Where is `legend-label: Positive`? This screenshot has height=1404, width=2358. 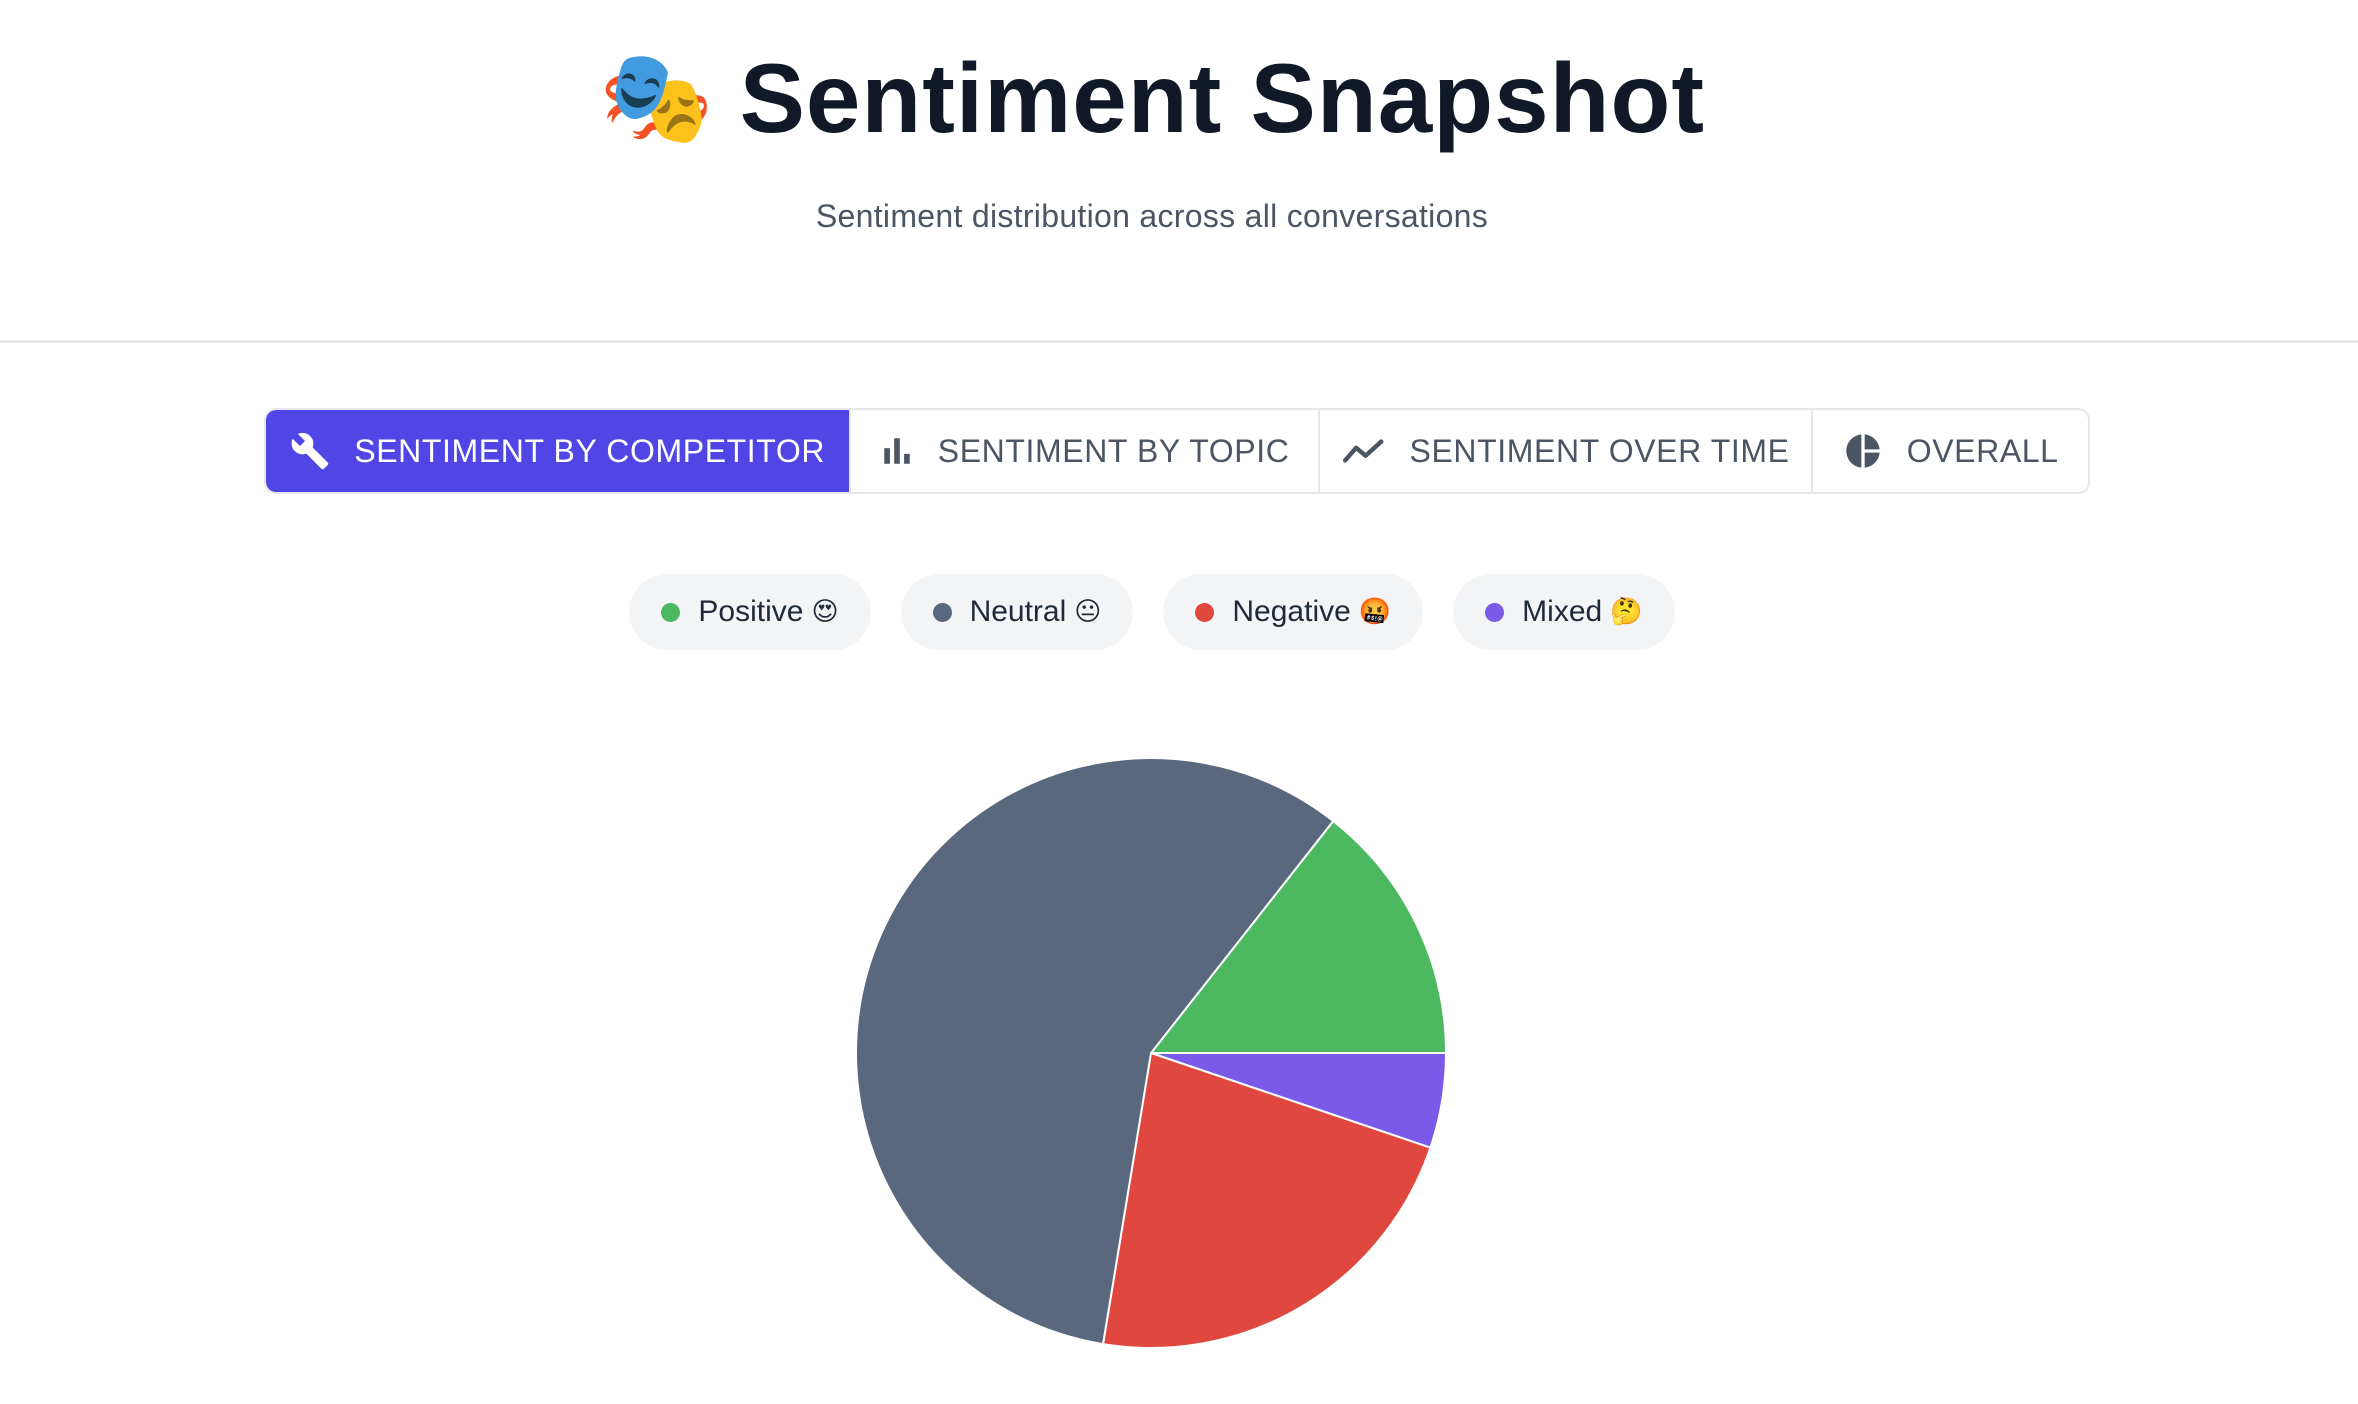 legend-label: Positive is located at coordinates (751, 611).